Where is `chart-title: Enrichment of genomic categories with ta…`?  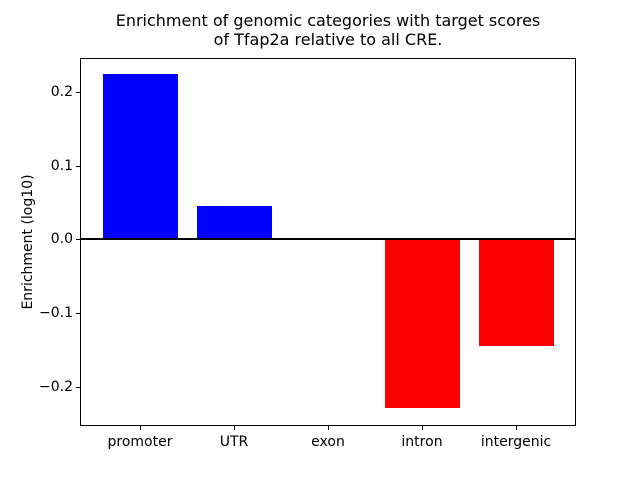
chart-title: Enrichment of genomic categories with ta… is located at coordinates (328, 30).